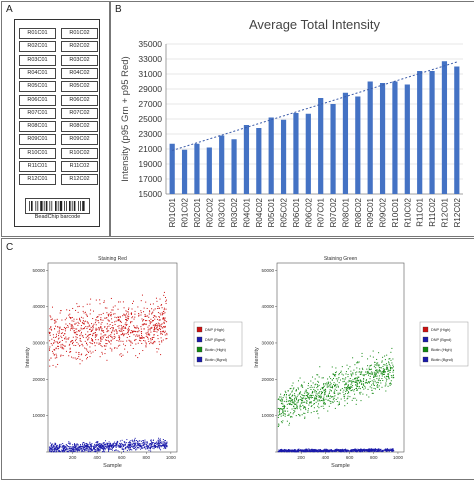  Describe the element at coordinates (79, 73) in the screenshot. I see `chip-slot-r04c02: R04C02` at that location.